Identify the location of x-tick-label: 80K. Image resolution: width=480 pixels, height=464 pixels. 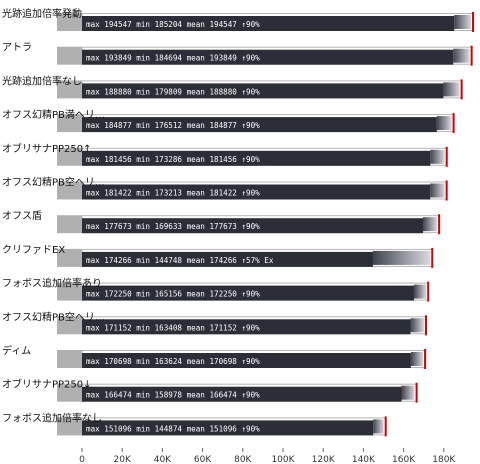
(243, 459).